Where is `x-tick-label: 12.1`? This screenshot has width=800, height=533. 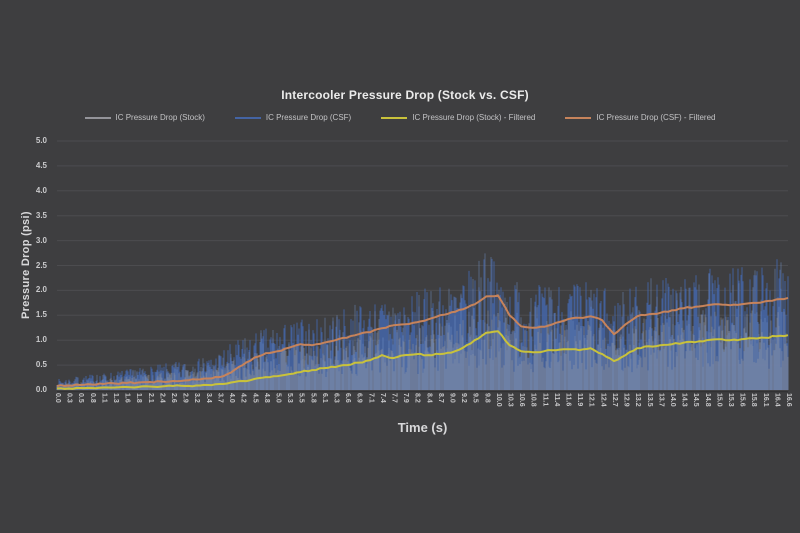 x-tick-label: 12.1 is located at coordinates (591, 400).